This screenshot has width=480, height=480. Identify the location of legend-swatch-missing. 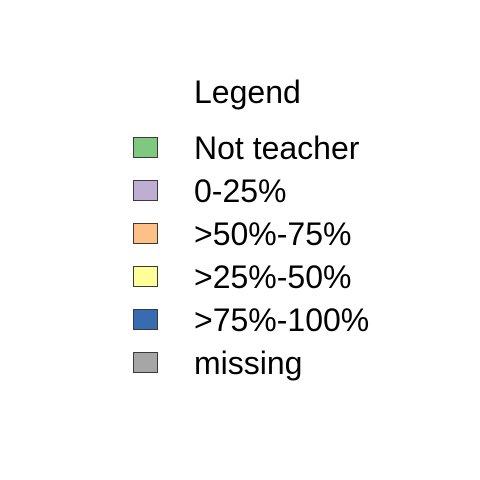
(145, 362).